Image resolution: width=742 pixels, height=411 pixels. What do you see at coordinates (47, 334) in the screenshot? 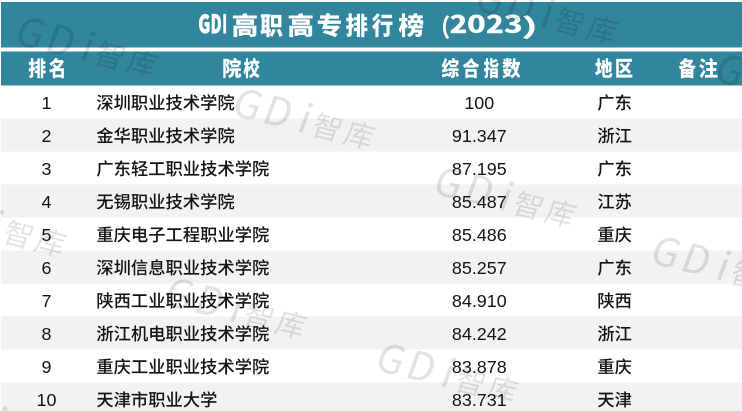
I see `svg-text: 8` at bounding box center [47, 334].